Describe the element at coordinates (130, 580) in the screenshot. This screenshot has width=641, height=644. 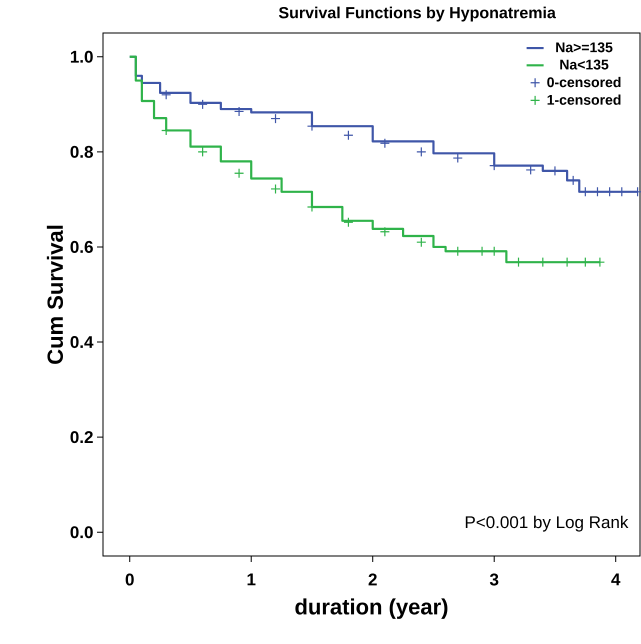
I see `x-tick-label: 0` at that location.